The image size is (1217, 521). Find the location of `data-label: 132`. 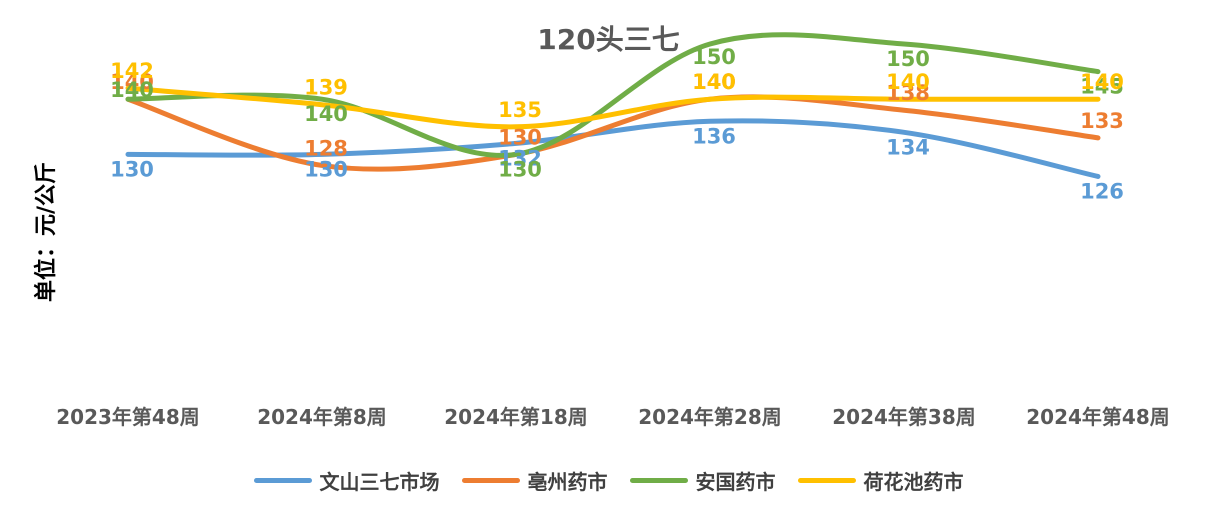

data-label: 132 is located at coordinates (520, 158).